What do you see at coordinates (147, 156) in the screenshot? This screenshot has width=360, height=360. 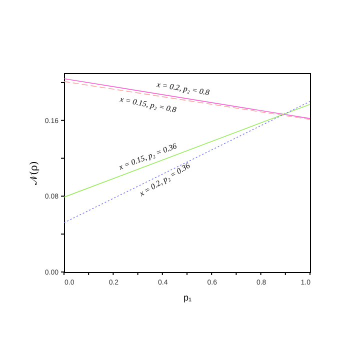 I see `annotation: x = 0.15, p₂ = 0.36` at bounding box center [147, 156].